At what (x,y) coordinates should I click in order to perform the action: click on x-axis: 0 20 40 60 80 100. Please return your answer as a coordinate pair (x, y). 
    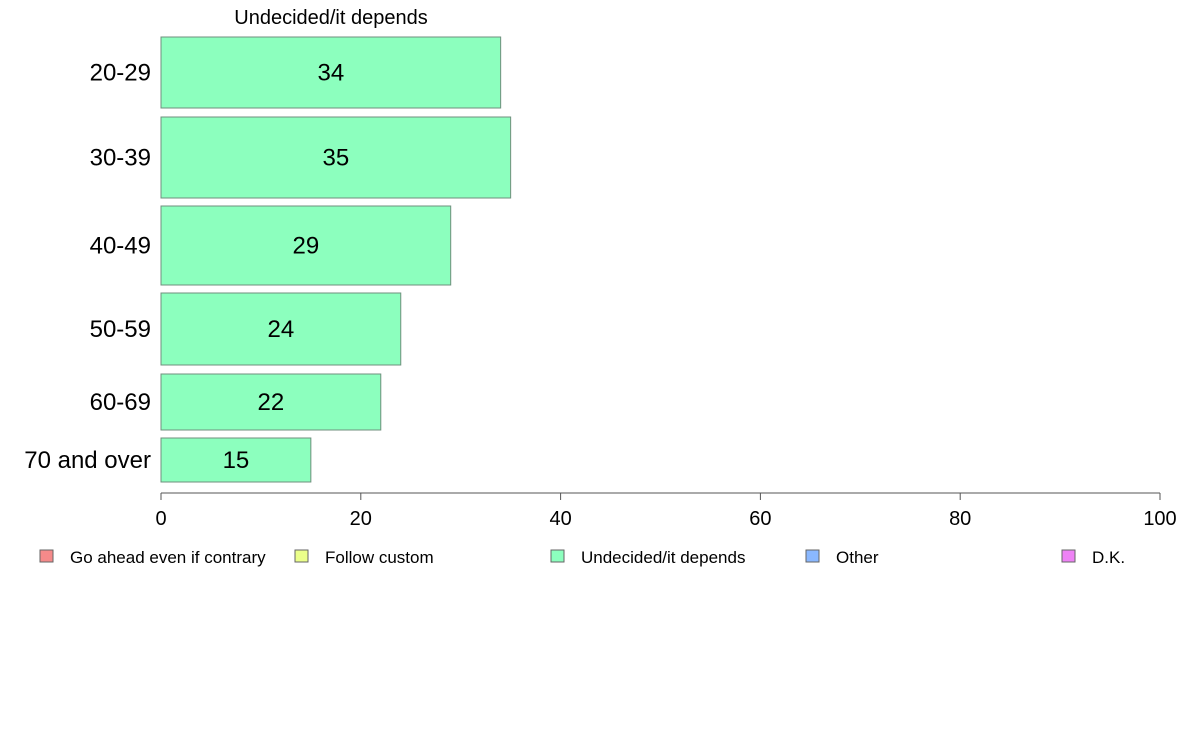
    Looking at the image, I should click on (666, 511).